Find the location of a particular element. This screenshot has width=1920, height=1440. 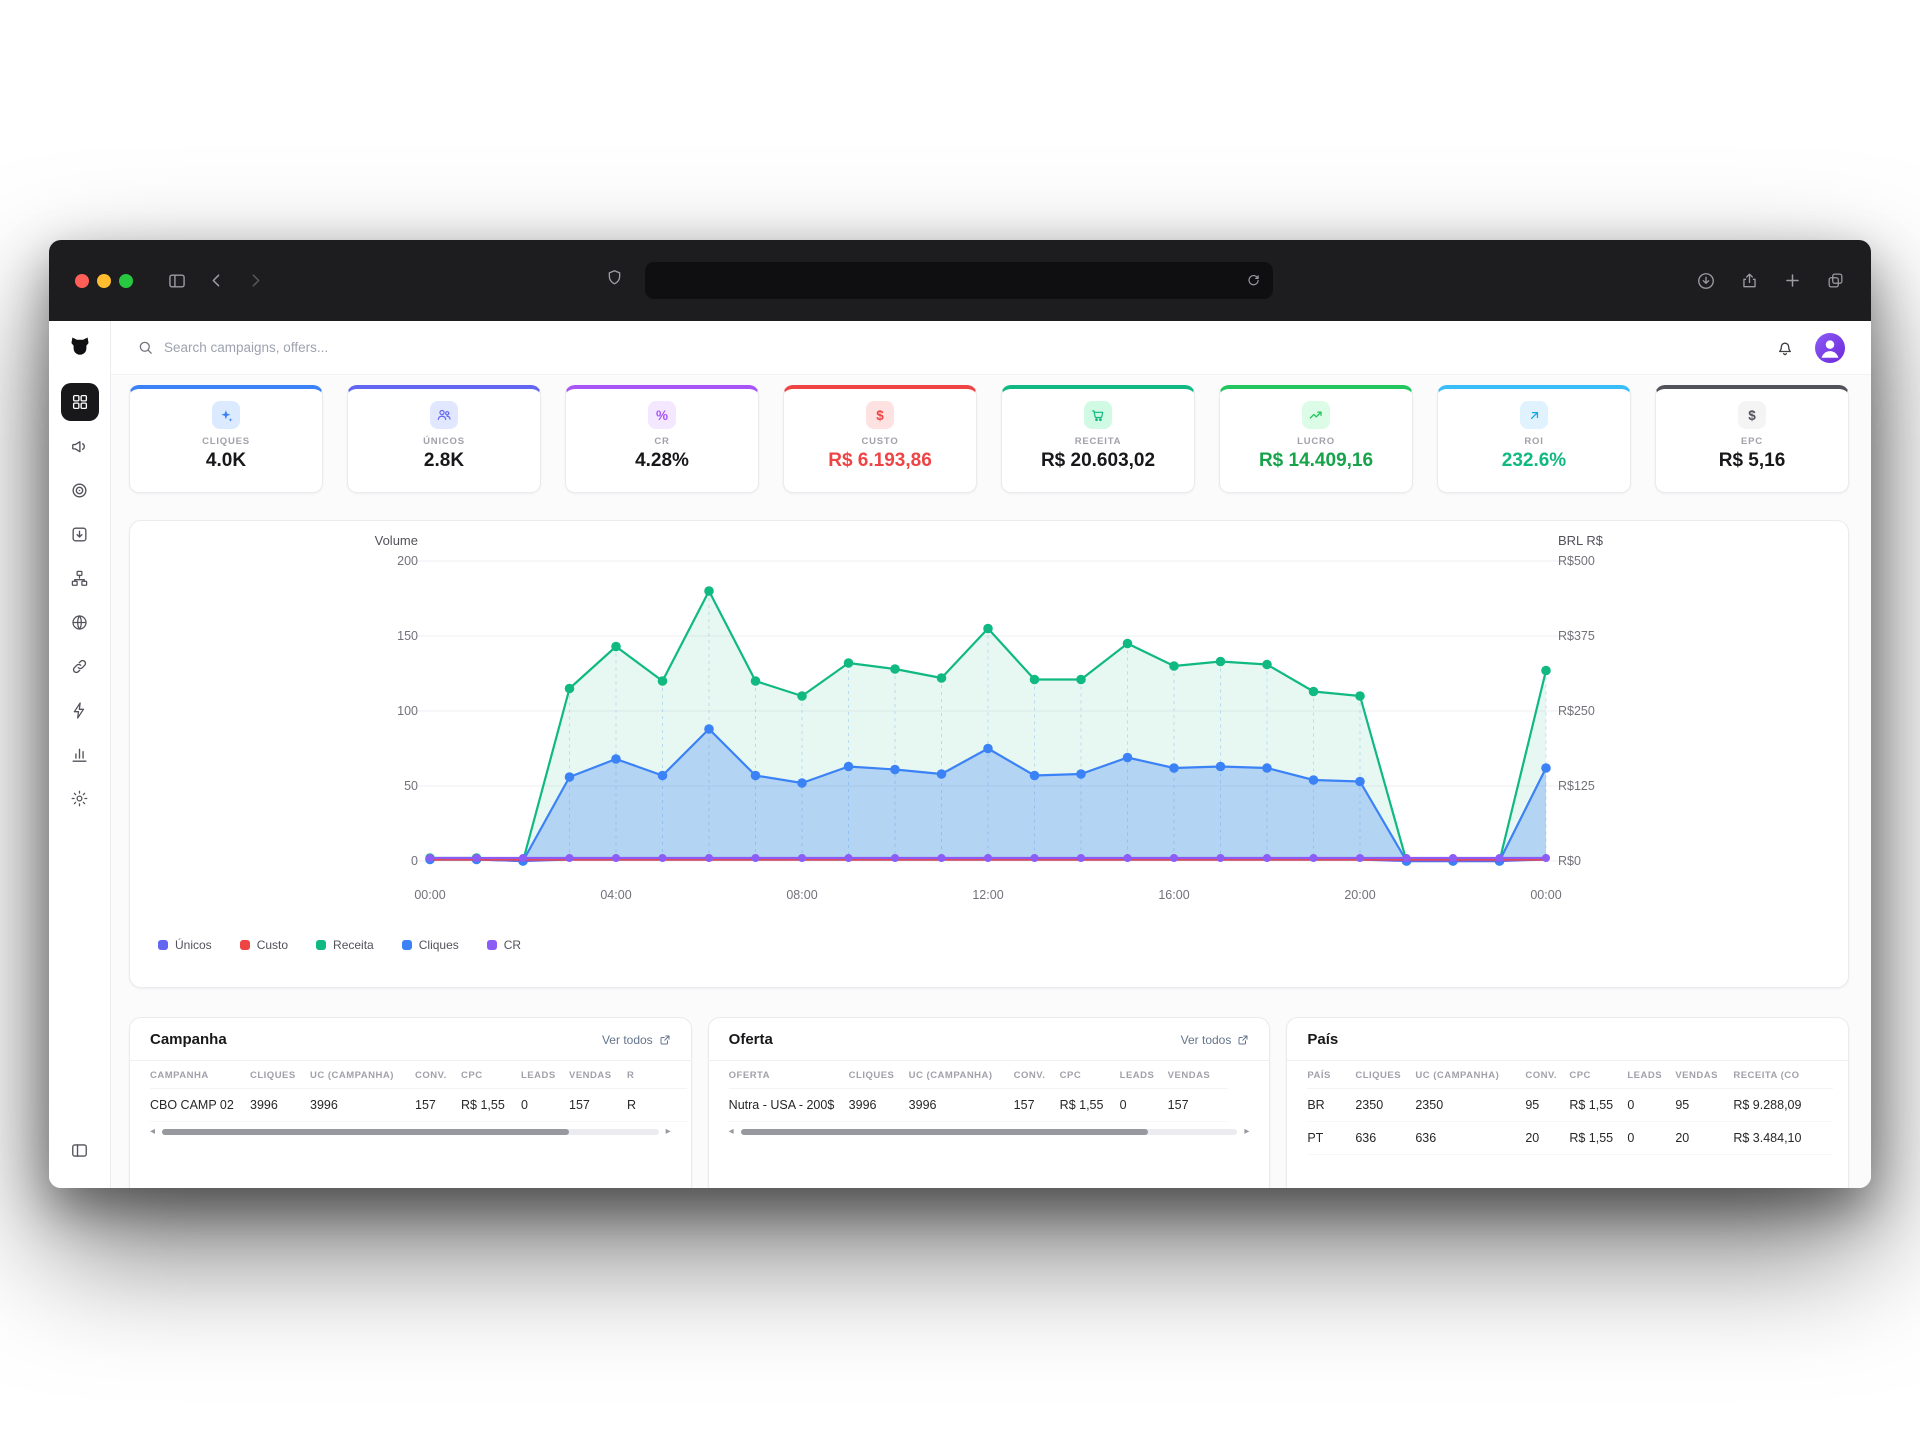

svg-text: R$125 is located at coordinates (1576, 786).